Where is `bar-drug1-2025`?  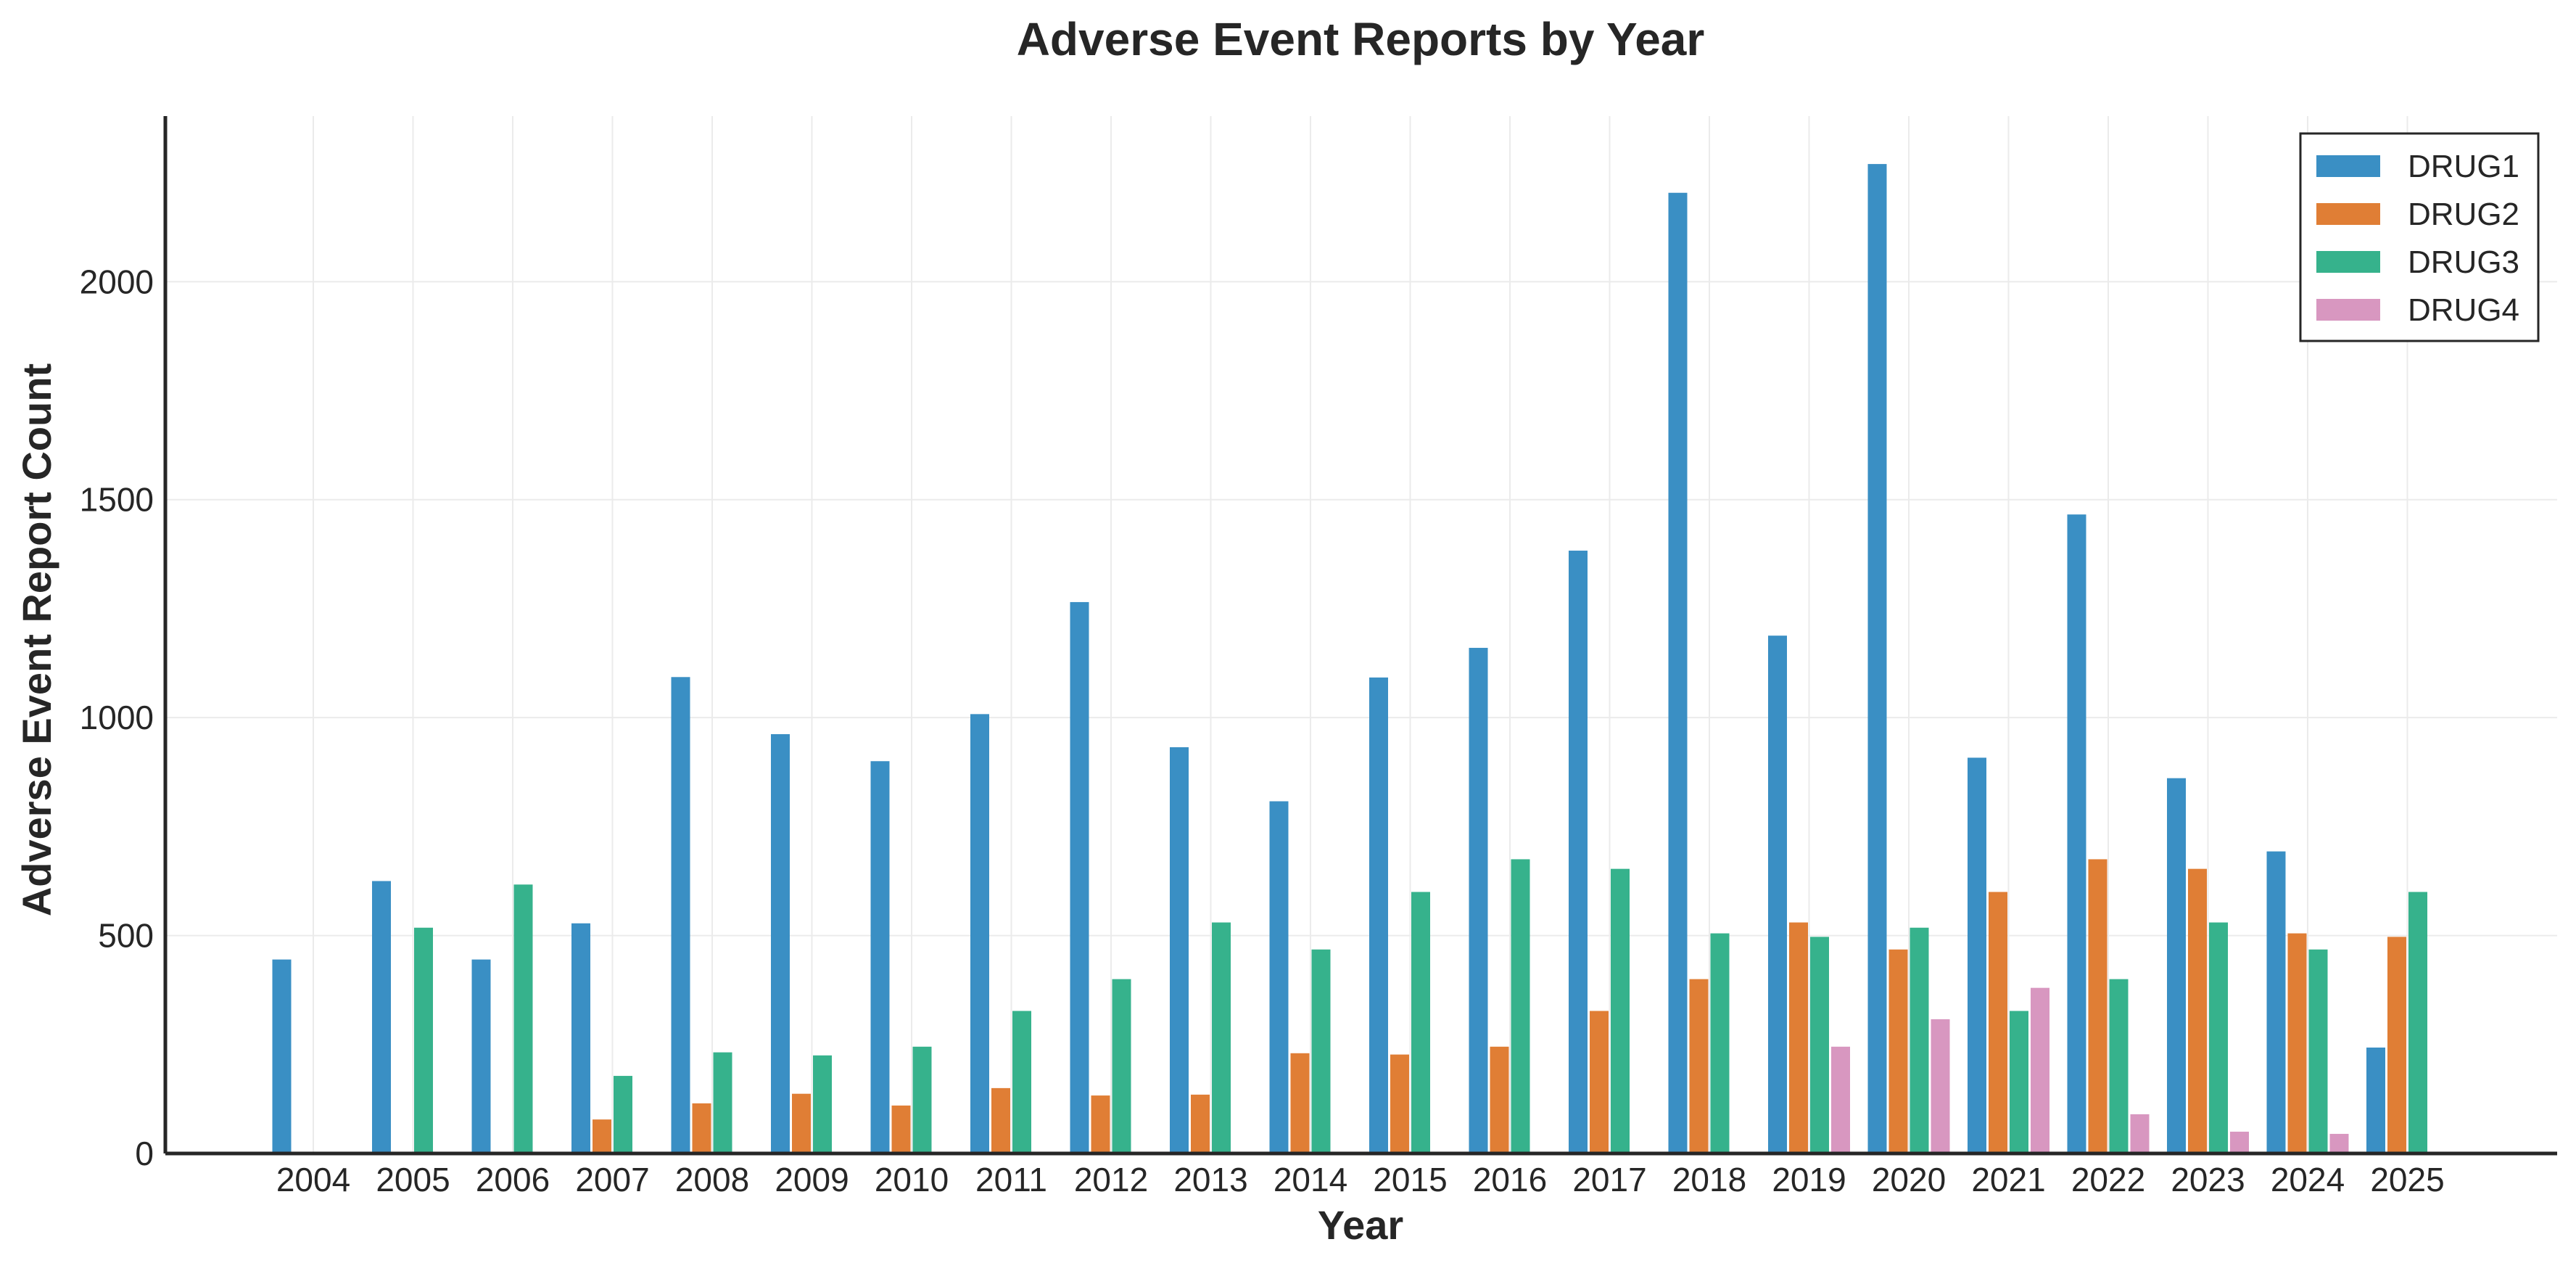
bar-drug1-2025 is located at coordinates (2375, 1100).